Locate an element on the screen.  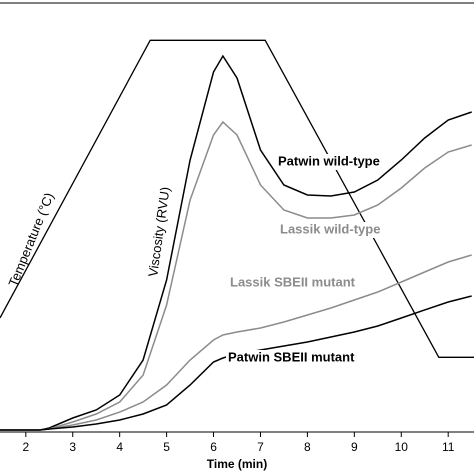
series-label: Patwin SBEII mutant is located at coordinates (291, 356).